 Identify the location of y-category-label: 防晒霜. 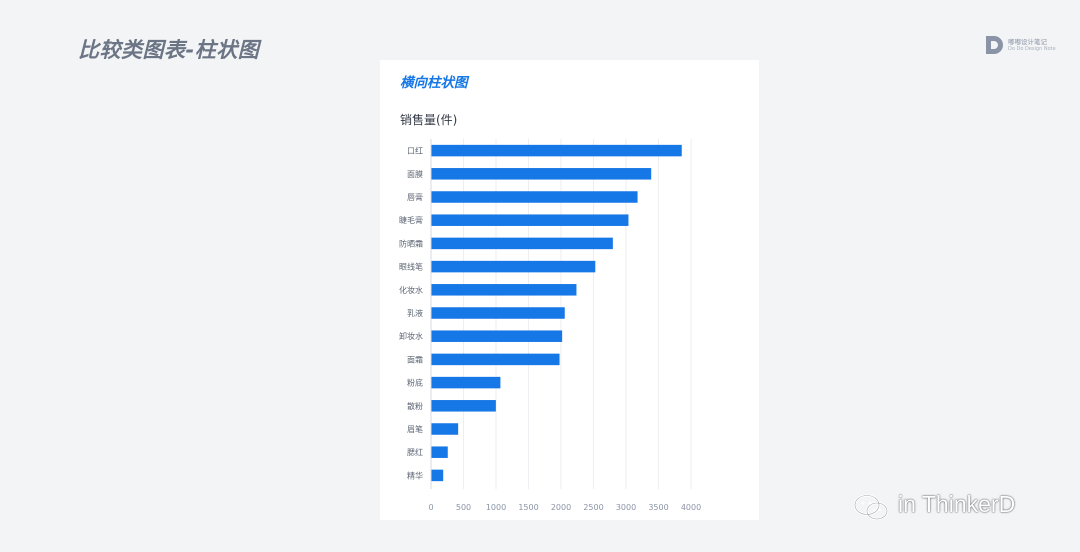
(411, 243).